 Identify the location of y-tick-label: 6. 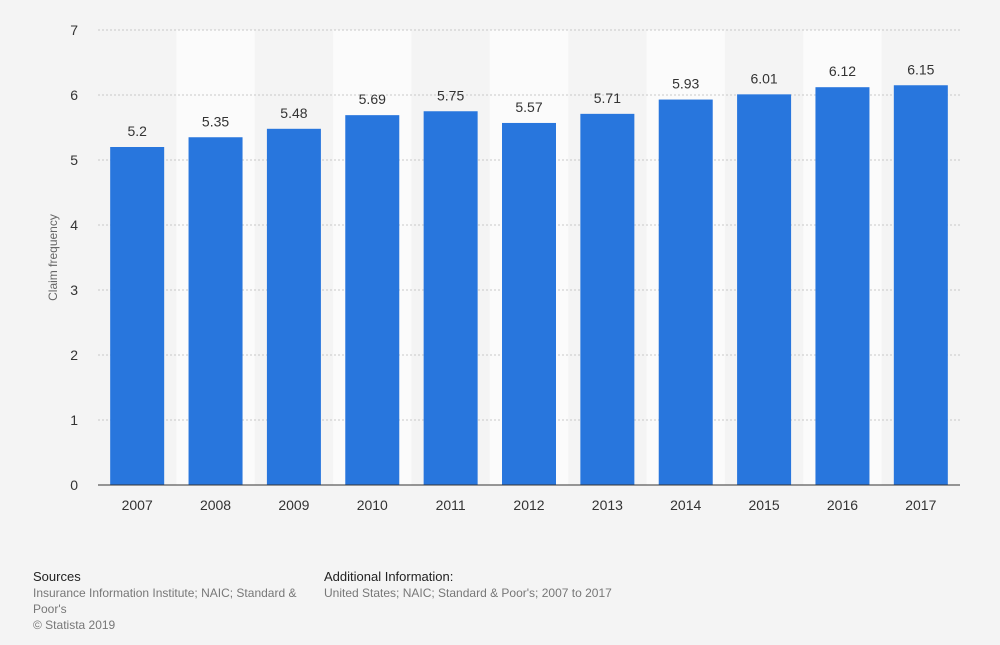
(74, 95).